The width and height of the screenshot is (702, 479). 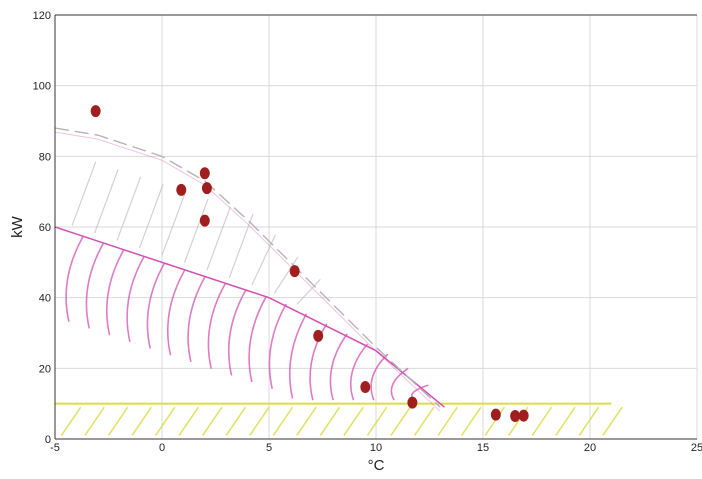 What do you see at coordinates (42, 16) in the screenshot?
I see `y-tick-label: 120` at bounding box center [42, 16].